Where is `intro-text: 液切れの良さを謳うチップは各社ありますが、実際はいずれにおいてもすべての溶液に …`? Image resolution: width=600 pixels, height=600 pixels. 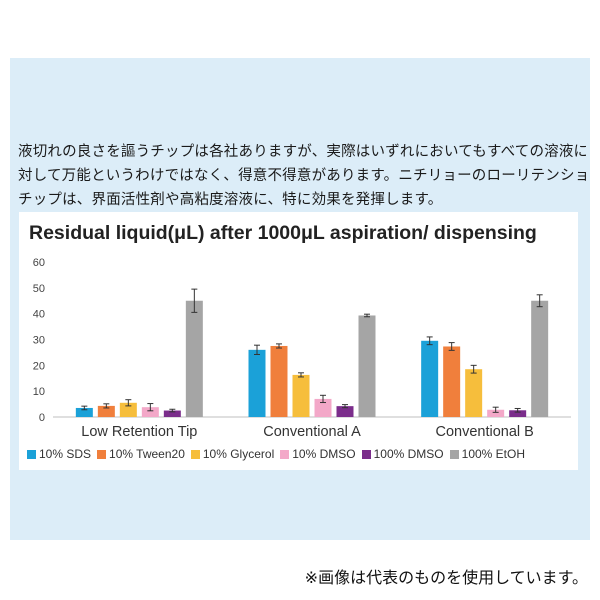
intro-text: 液切れの良さを謳うチップは各社ありますが、実際はいずれにおいてもすべての溶液に … is located at coordinates (302, 176).